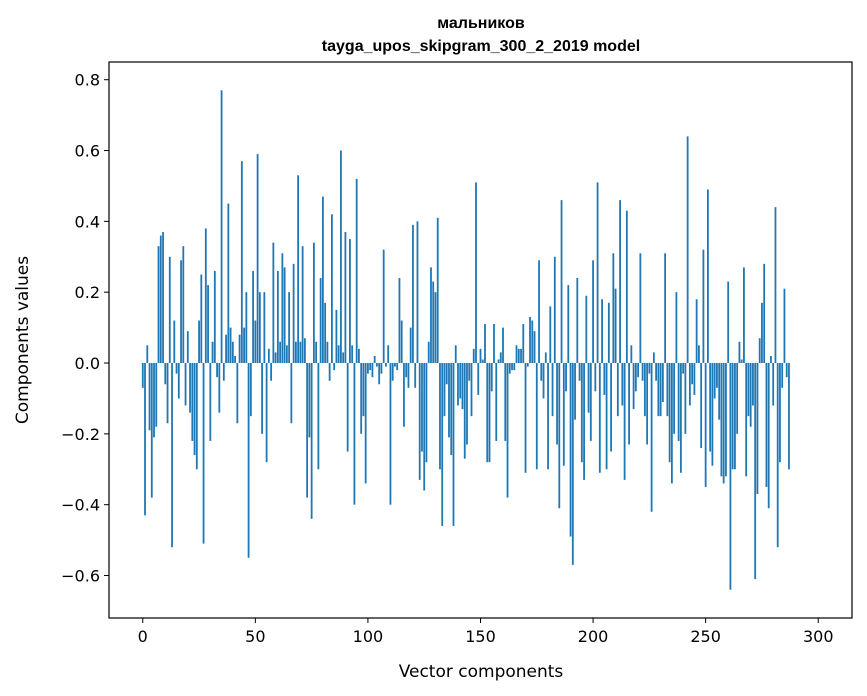  Describe the element at coordinates (87, 363) in the screenshot. I see `y-tick-label: 0.0` at that location.